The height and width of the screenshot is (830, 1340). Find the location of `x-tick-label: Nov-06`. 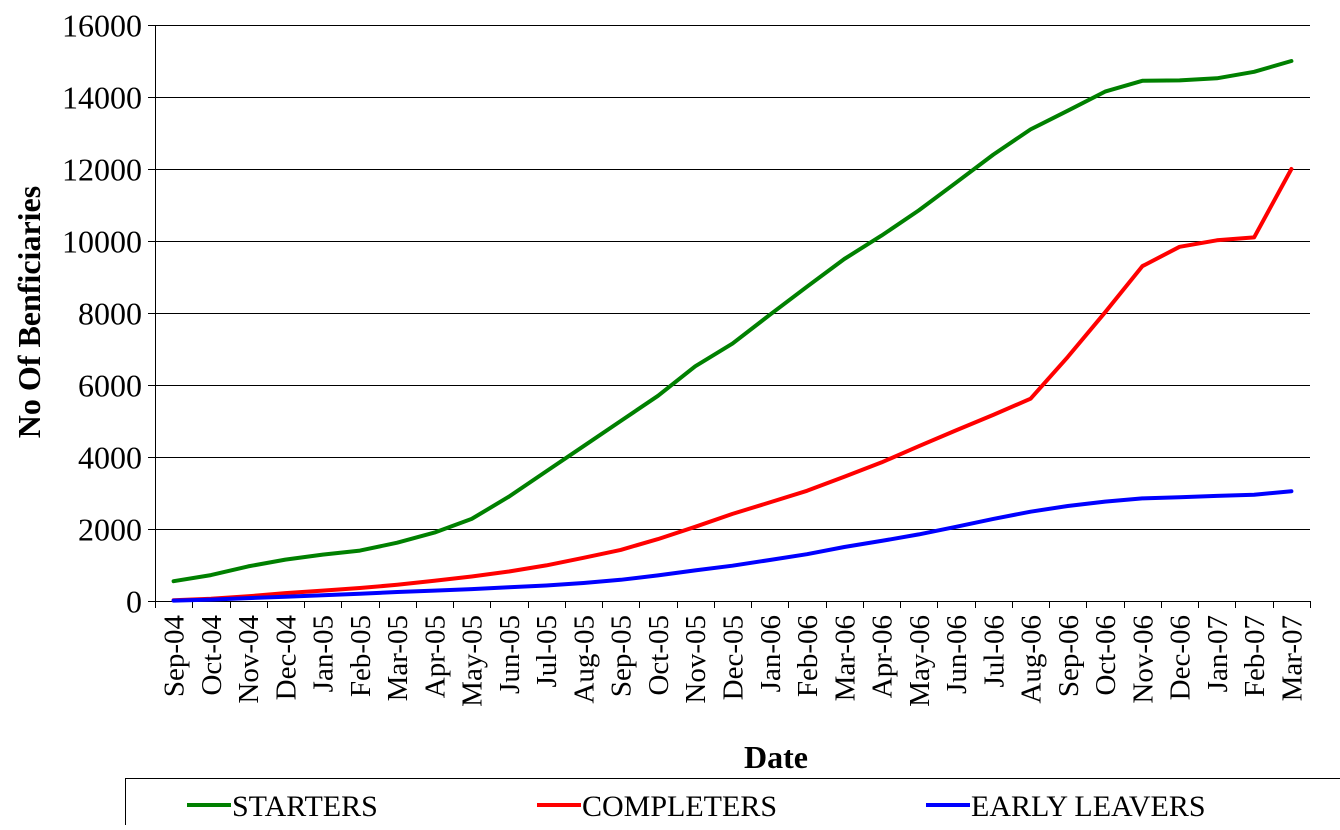

x-tick-label: Nov-06 is located at coordinates (1143, 659).